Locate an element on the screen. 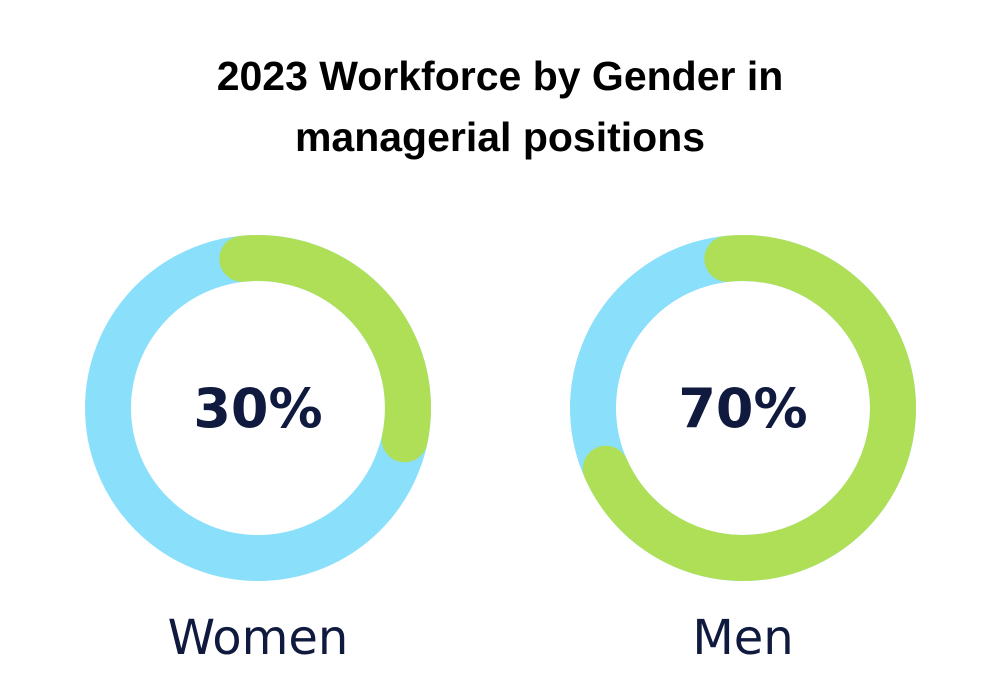 The image size is (1000, 700). chart-title-line-2: managerial positions is located at coordinates (500, 137).